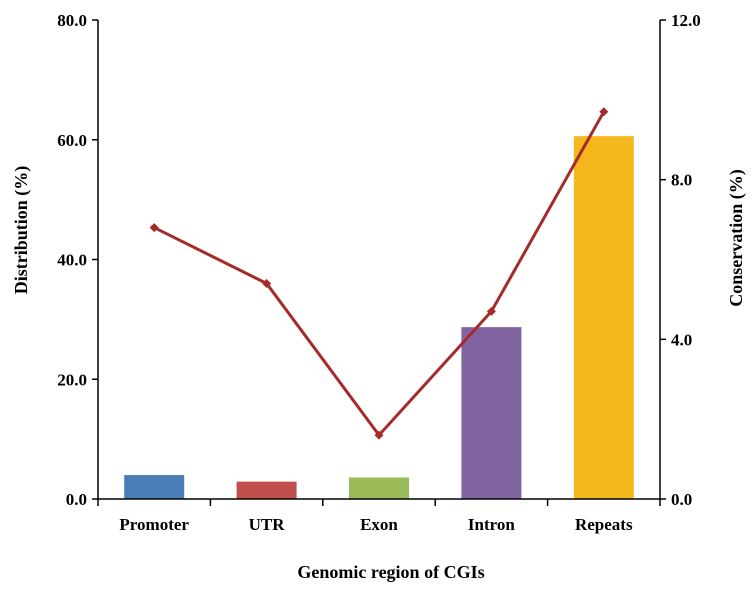 The image size is (754, 589). What do you see at coordinates (154, 228) in the screenshot?
I see `conservation-marker-promoter` at bounding box center [154, 228].